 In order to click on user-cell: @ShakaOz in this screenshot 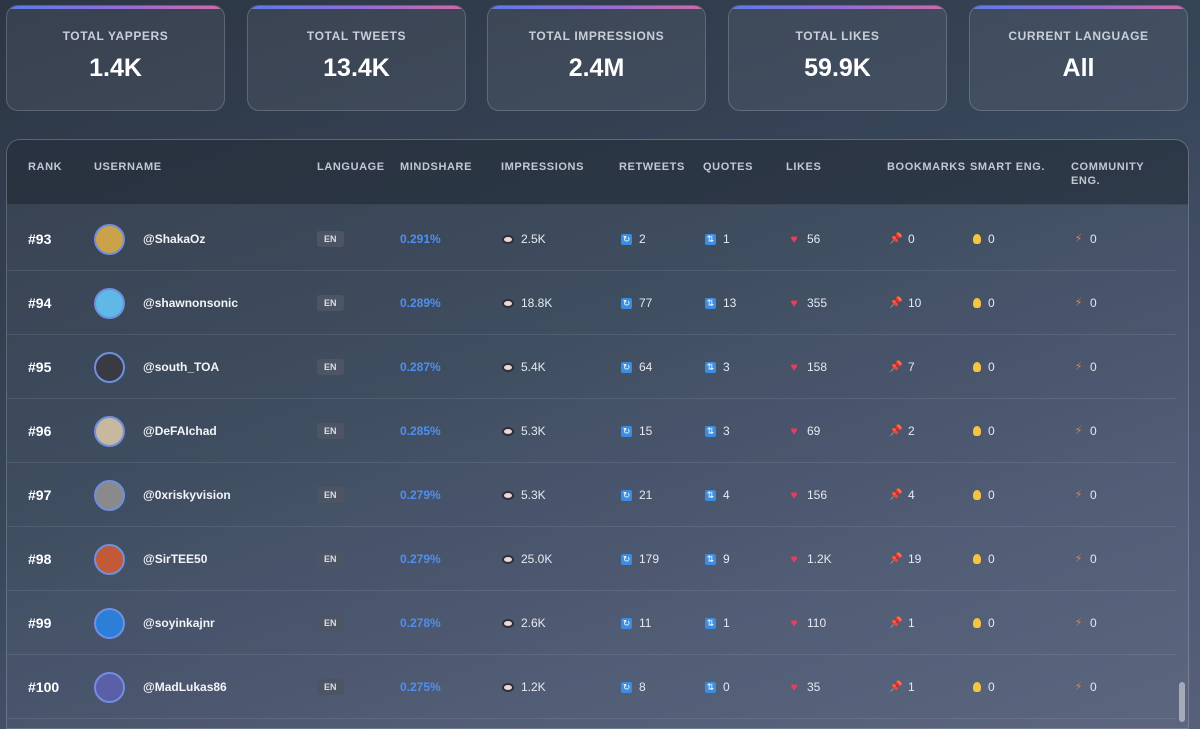, I will do `click(149, 239)`.